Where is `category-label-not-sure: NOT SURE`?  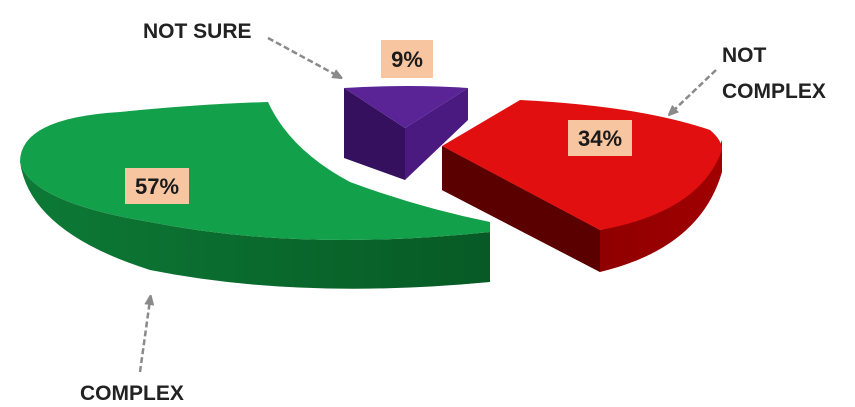
category-label-not-sure: NOT SURE is located at coordinates (197, 31).